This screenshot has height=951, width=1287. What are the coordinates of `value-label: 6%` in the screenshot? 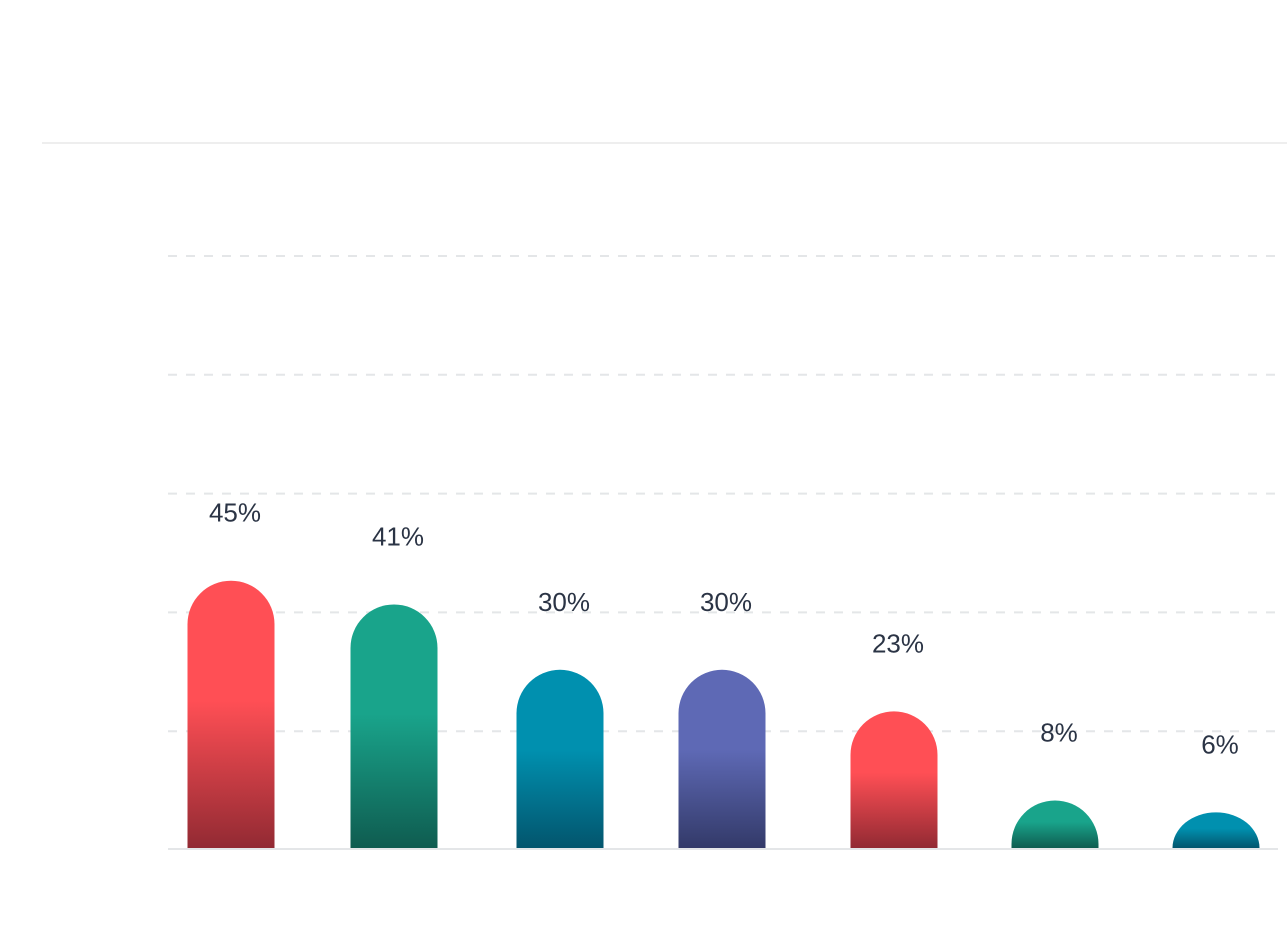 It's located at (1220, 744).